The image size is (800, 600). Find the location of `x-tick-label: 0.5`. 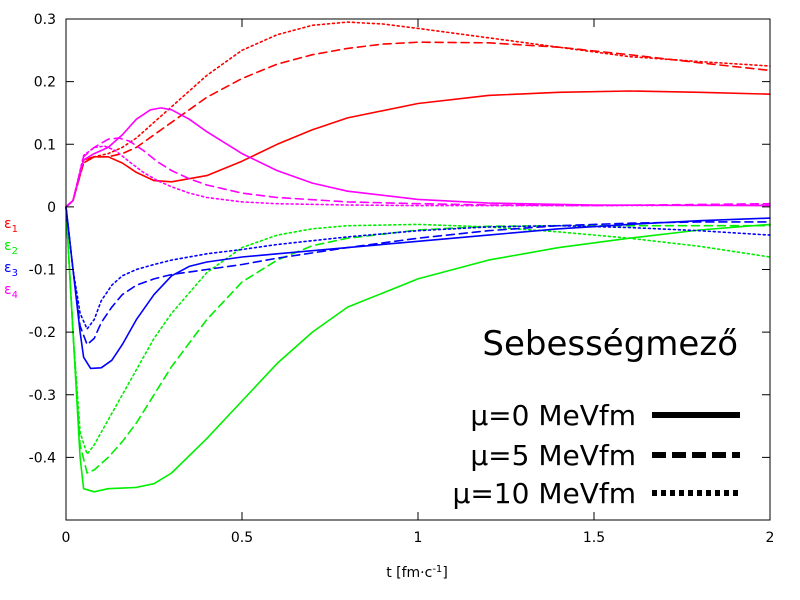

x-tick-label: 0.5 is located at coordinates (242, 538).